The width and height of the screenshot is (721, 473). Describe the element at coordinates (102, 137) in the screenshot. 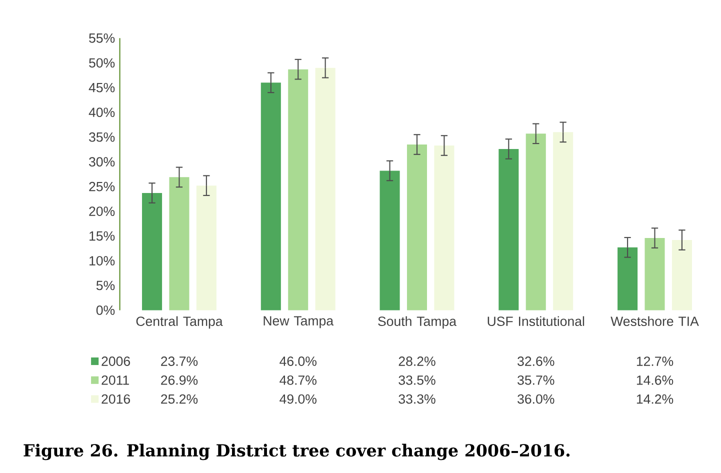

I see `y-tick-label: 35%` at that location.